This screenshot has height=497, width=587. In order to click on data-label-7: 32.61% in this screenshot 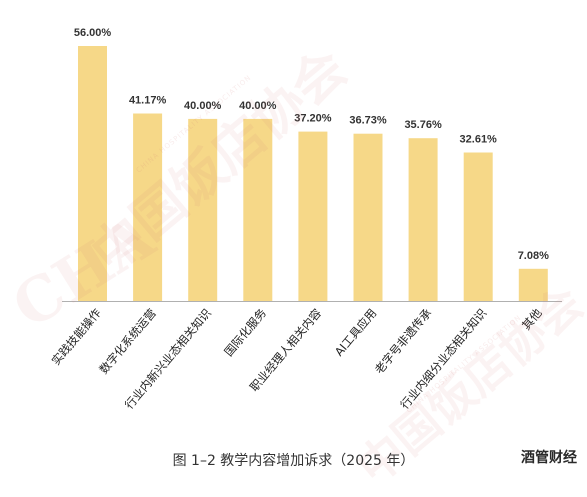, I will do `click(479, 140)`.